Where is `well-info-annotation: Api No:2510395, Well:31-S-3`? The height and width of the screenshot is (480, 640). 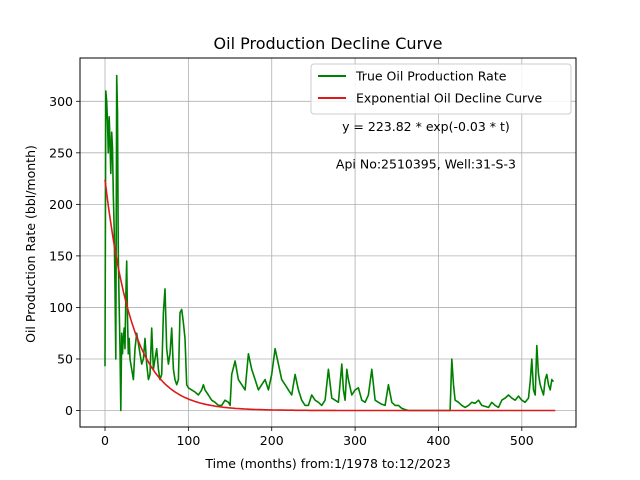 well-info-annotation: Api No:2510395, Well:31-S-3 is located at coordinates (426, 163).